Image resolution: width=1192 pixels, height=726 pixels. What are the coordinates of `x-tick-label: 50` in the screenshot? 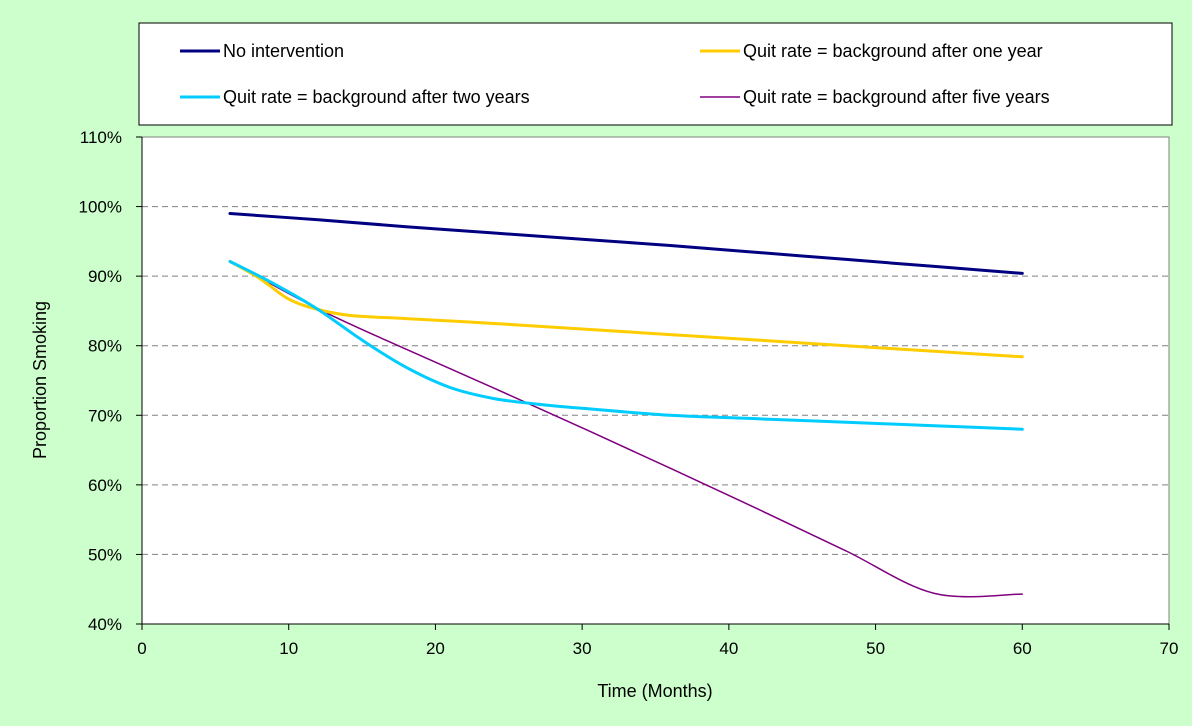 It's located at (875, 648).